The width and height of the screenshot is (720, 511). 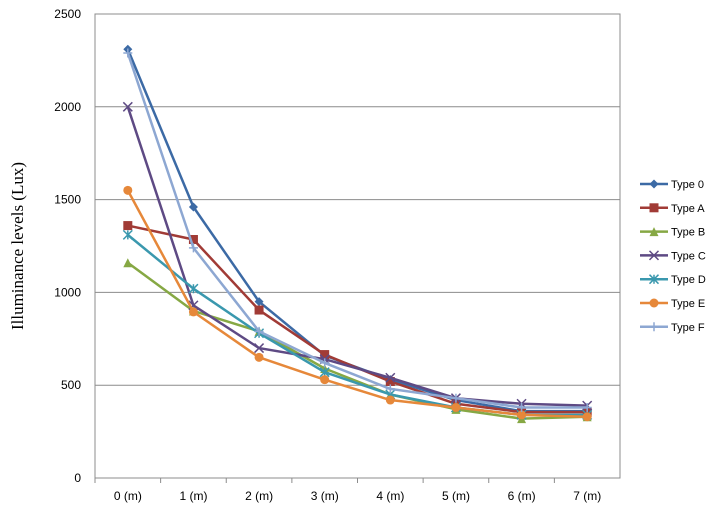 I want to click on legend-label: Type E, so click(x=688, y=304).